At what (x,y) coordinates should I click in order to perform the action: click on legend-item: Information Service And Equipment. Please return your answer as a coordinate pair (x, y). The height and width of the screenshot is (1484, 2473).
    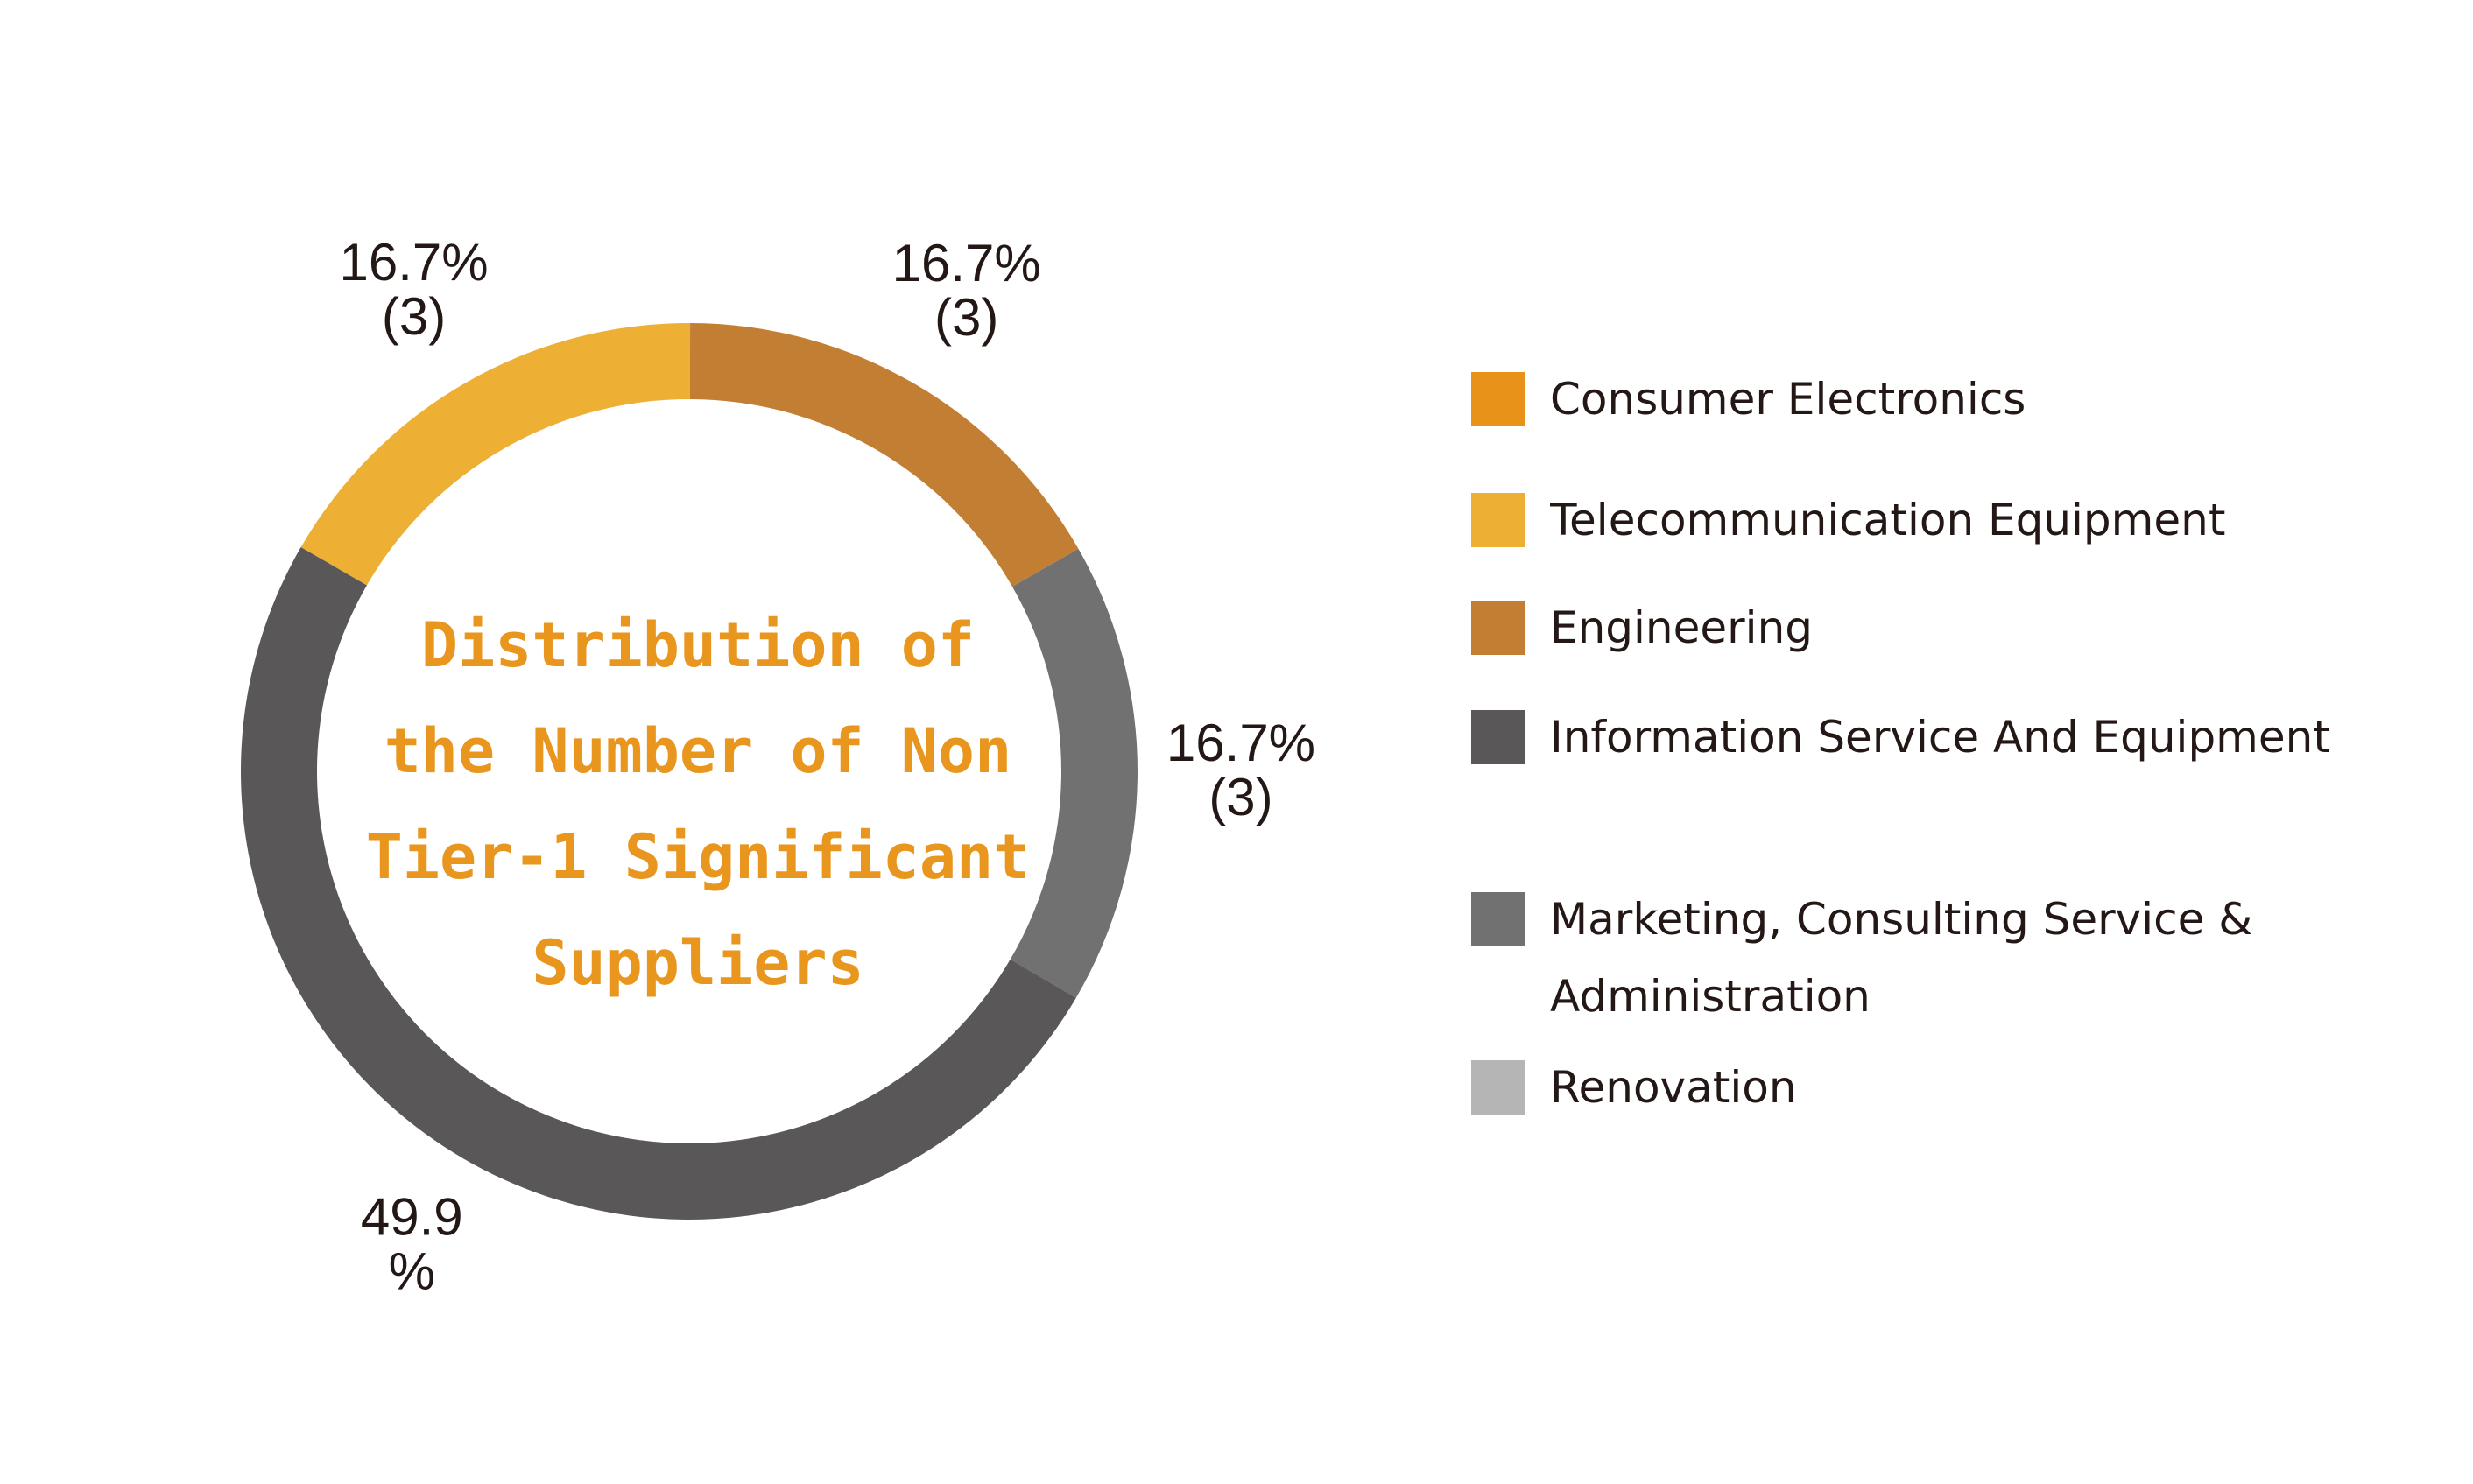
    Looking at the image, I should click on (1940, 737).